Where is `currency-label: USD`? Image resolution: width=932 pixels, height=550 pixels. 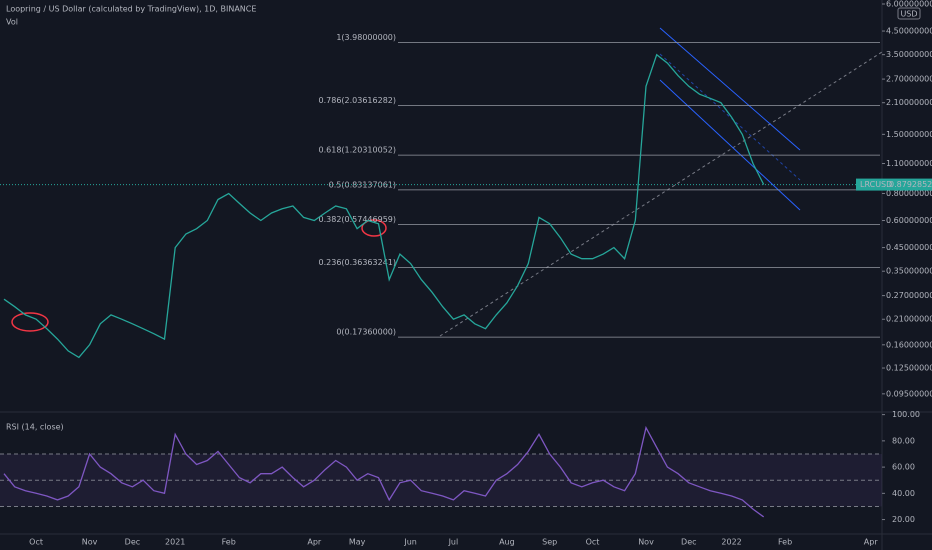
currency-label: USD is located at coordinates (908, 14).